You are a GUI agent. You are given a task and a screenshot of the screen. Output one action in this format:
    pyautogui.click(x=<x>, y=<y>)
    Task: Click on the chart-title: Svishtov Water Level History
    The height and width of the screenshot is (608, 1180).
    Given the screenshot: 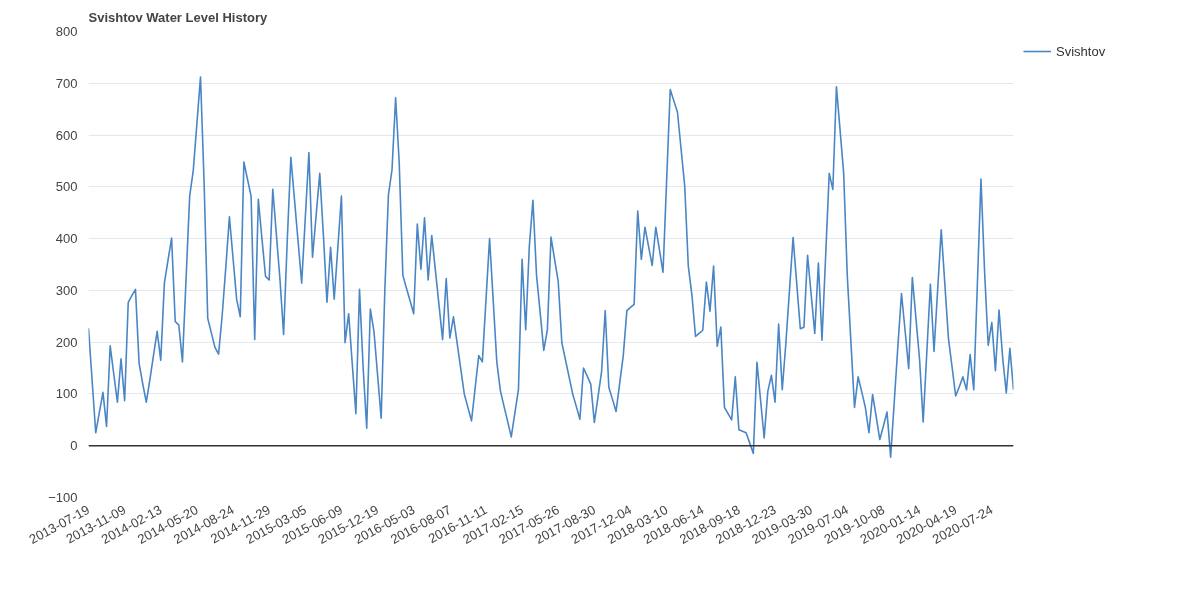 What is the action you would take?
    pyautogui.click(x=178, y=17)
    